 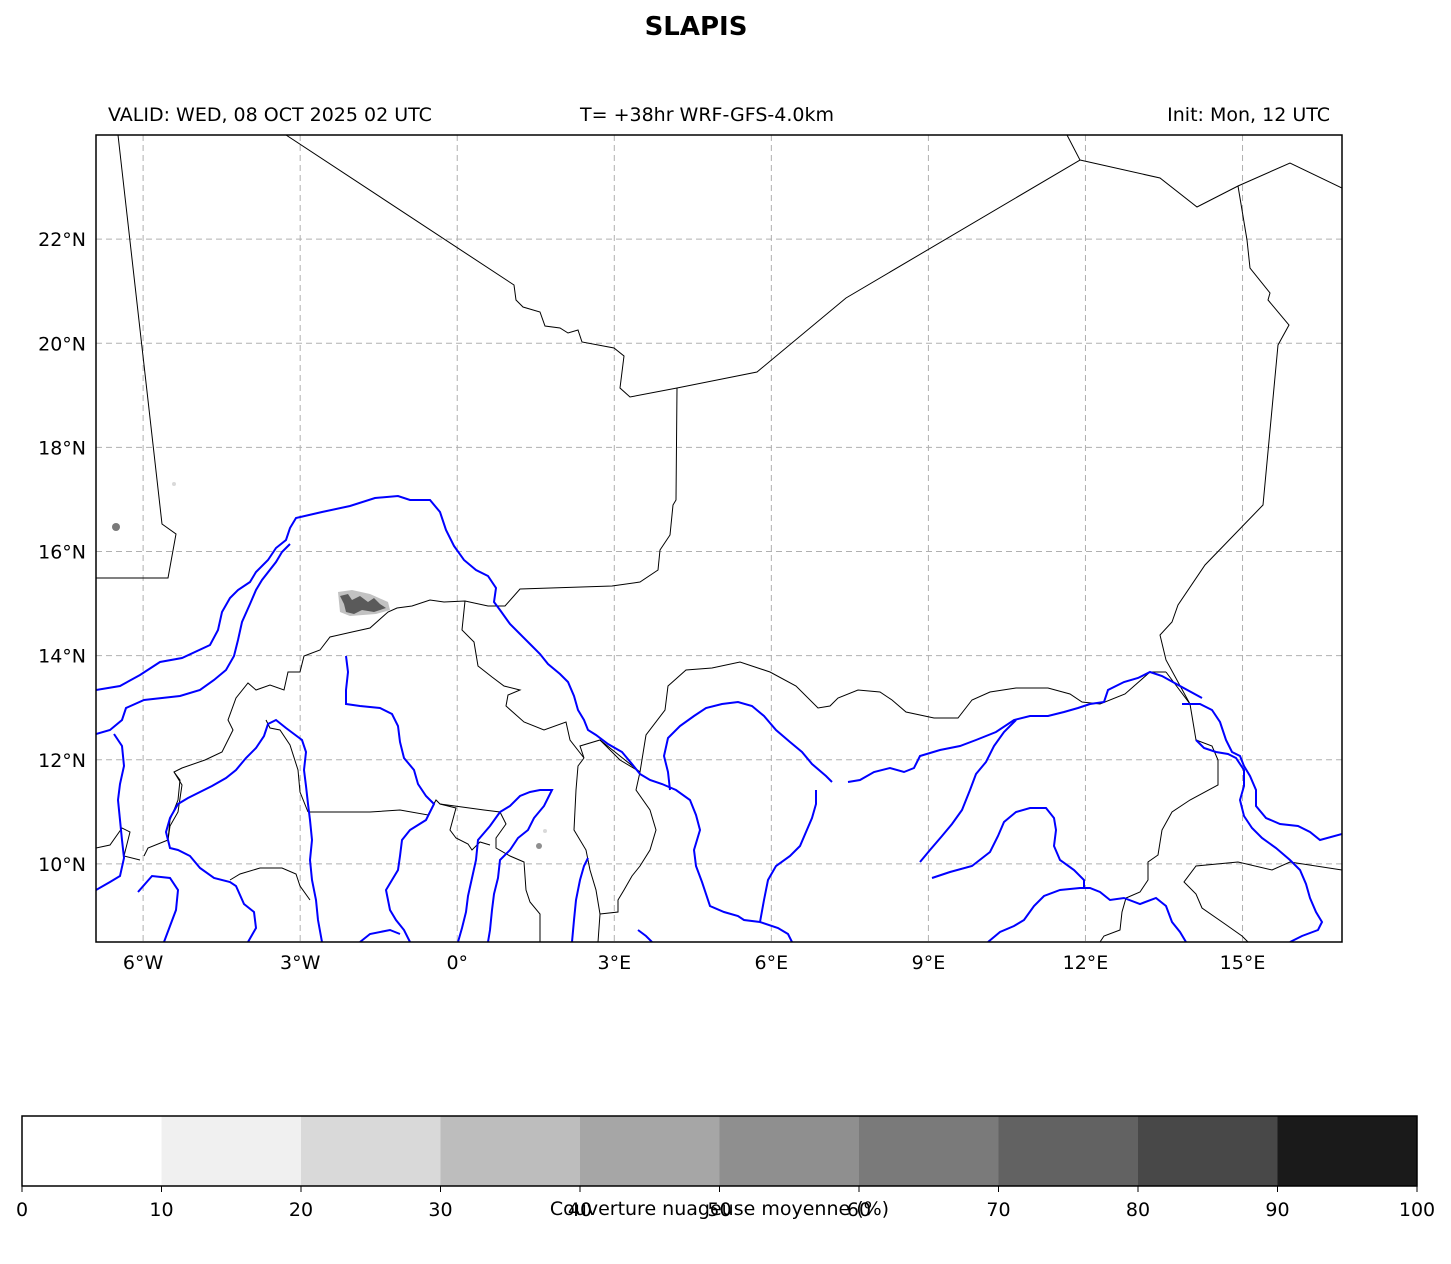 I want to click on river-volta-south, so click(x=380, y=935).